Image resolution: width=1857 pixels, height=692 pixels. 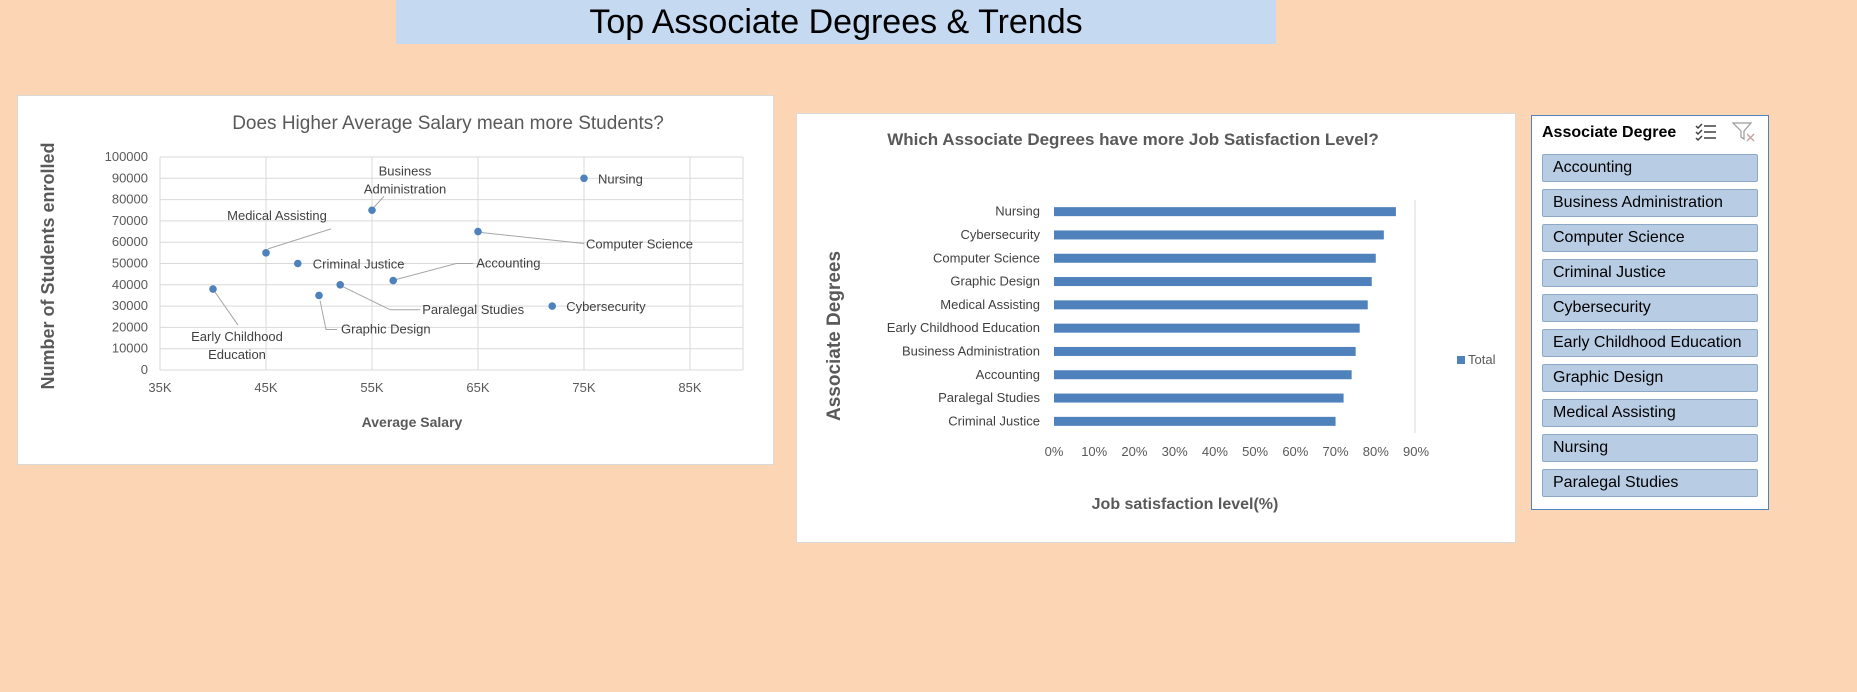 I want to click on scatter-data-label: Criminal Justice, so click(x=359, y=264).